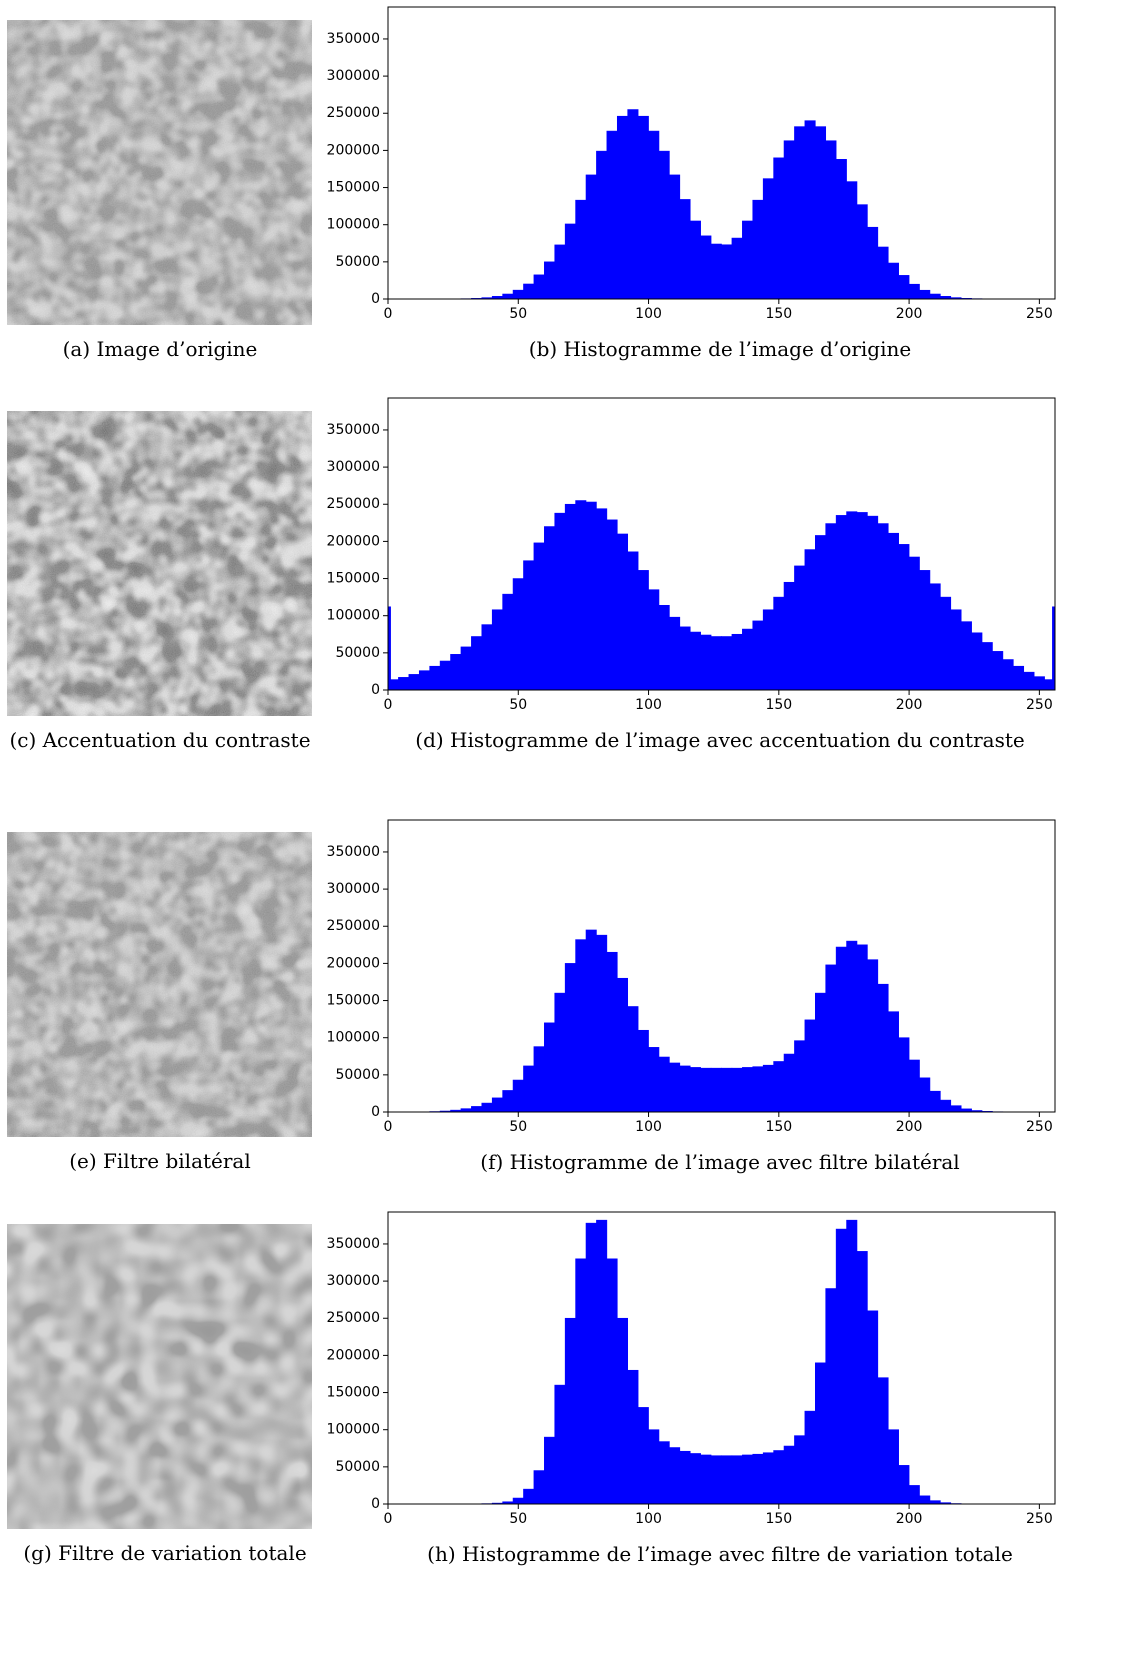 Image resolution: width=1137 pixels, height=1679 pixels. I want to click on x-tick-label: 150, so click(778, 1127).